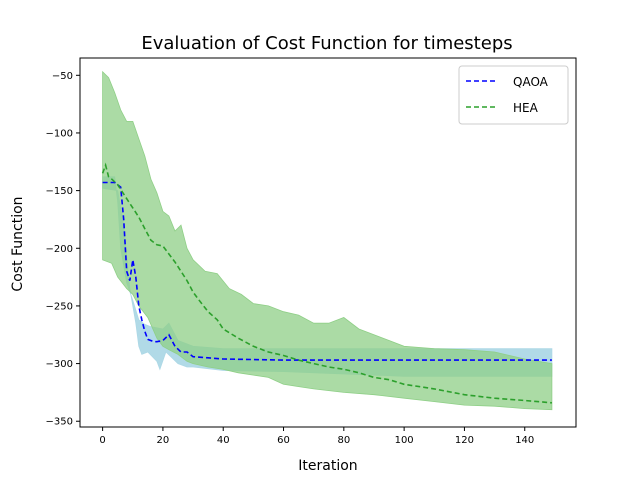 Image resolution: width=640 pixels, height=480 pixels. I want to click on x-tick-label: 0, so click(102, 440).